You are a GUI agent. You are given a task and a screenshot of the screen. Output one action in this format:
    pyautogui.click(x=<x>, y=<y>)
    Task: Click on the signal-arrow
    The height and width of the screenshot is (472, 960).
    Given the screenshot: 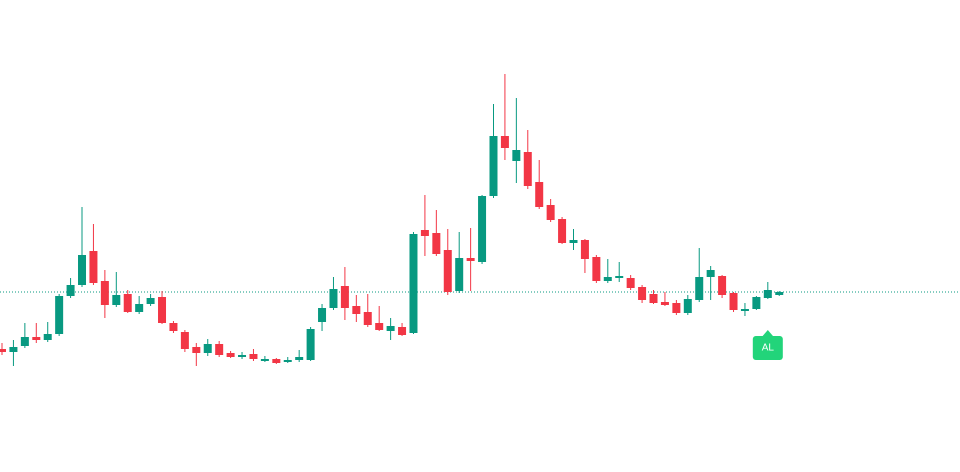 What is the action you would take?
    pyautogui.click(x=767, y=333)
    